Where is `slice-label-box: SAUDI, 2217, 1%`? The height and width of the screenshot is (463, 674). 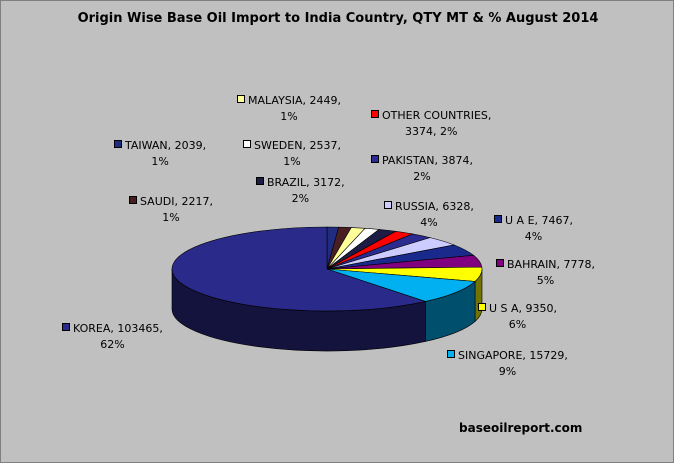
slice-label-box: SAUDI, 2217, 1% is located at coordinates (171, 210).